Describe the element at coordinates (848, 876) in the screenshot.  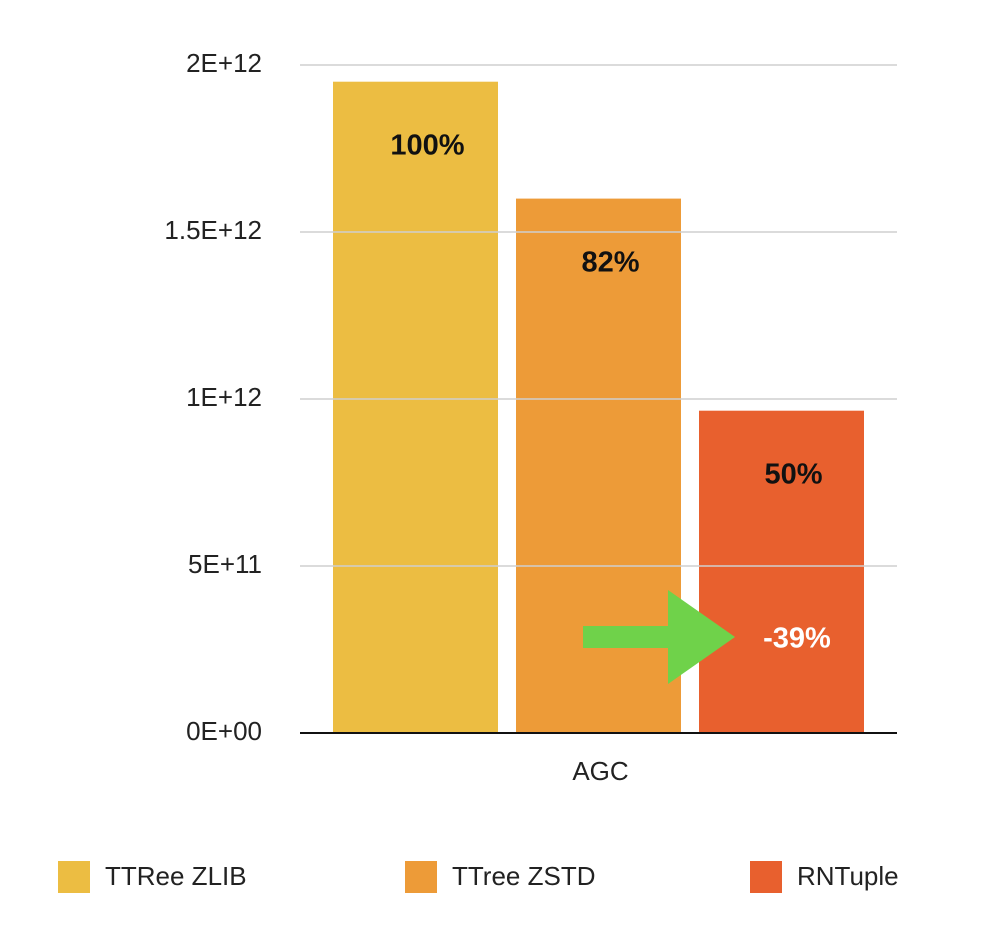
I see `legend-label: RNTuple` at that location.